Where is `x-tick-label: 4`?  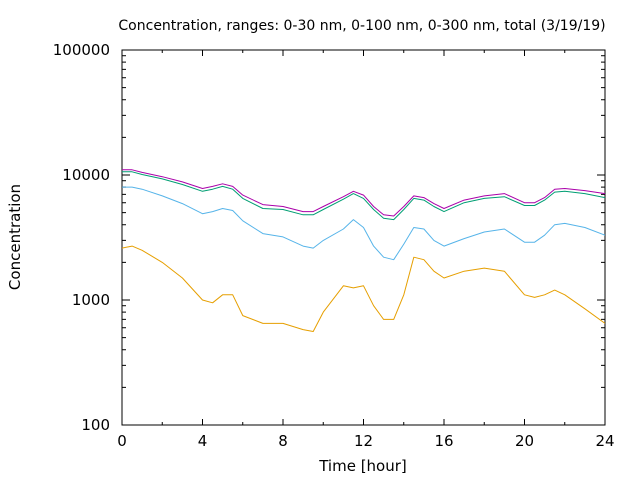
x-tick-label: 4 is located at coordinates (203, 441).